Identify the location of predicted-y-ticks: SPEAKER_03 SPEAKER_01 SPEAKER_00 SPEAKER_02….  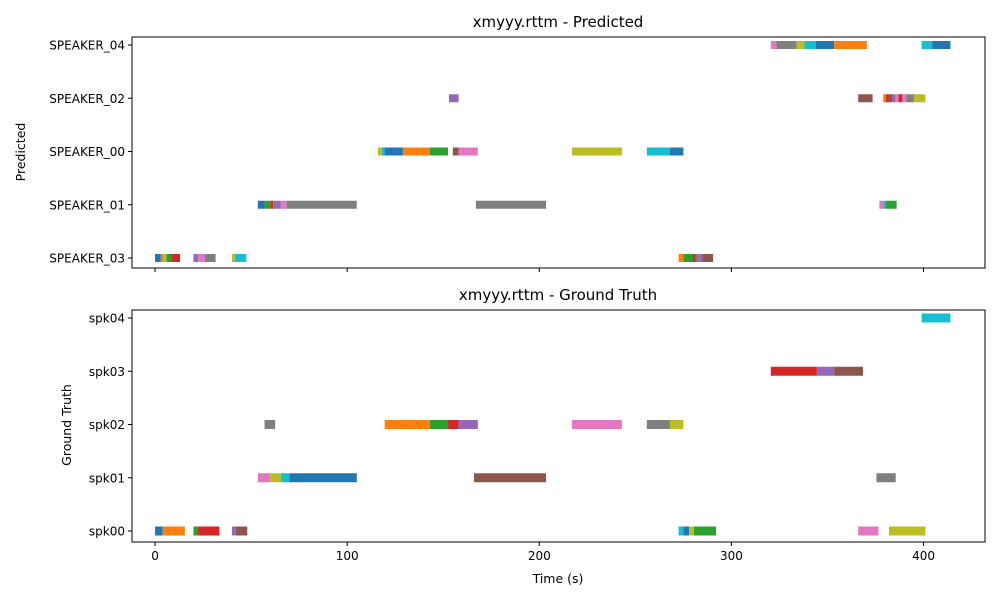
(90, 152).